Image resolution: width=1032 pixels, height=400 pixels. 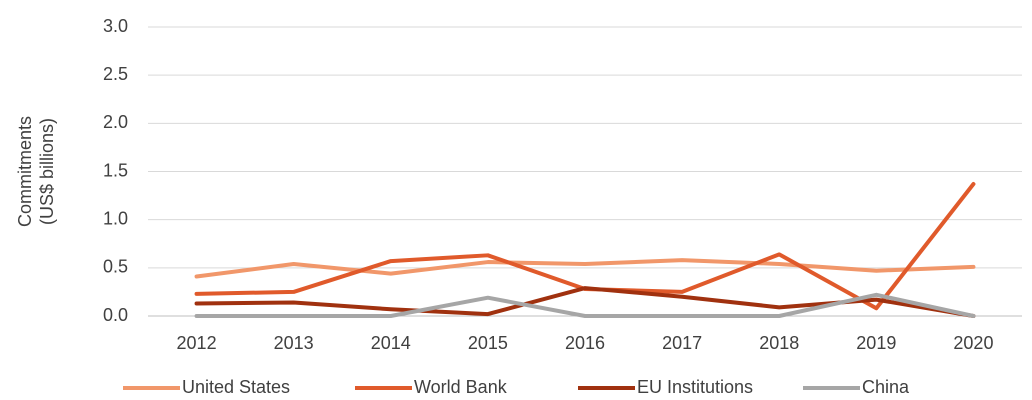 What do you see at coordinates (294, 343) in the screenshot?
I see `x-tick-label: 2013` at bounding box center [294, 343].